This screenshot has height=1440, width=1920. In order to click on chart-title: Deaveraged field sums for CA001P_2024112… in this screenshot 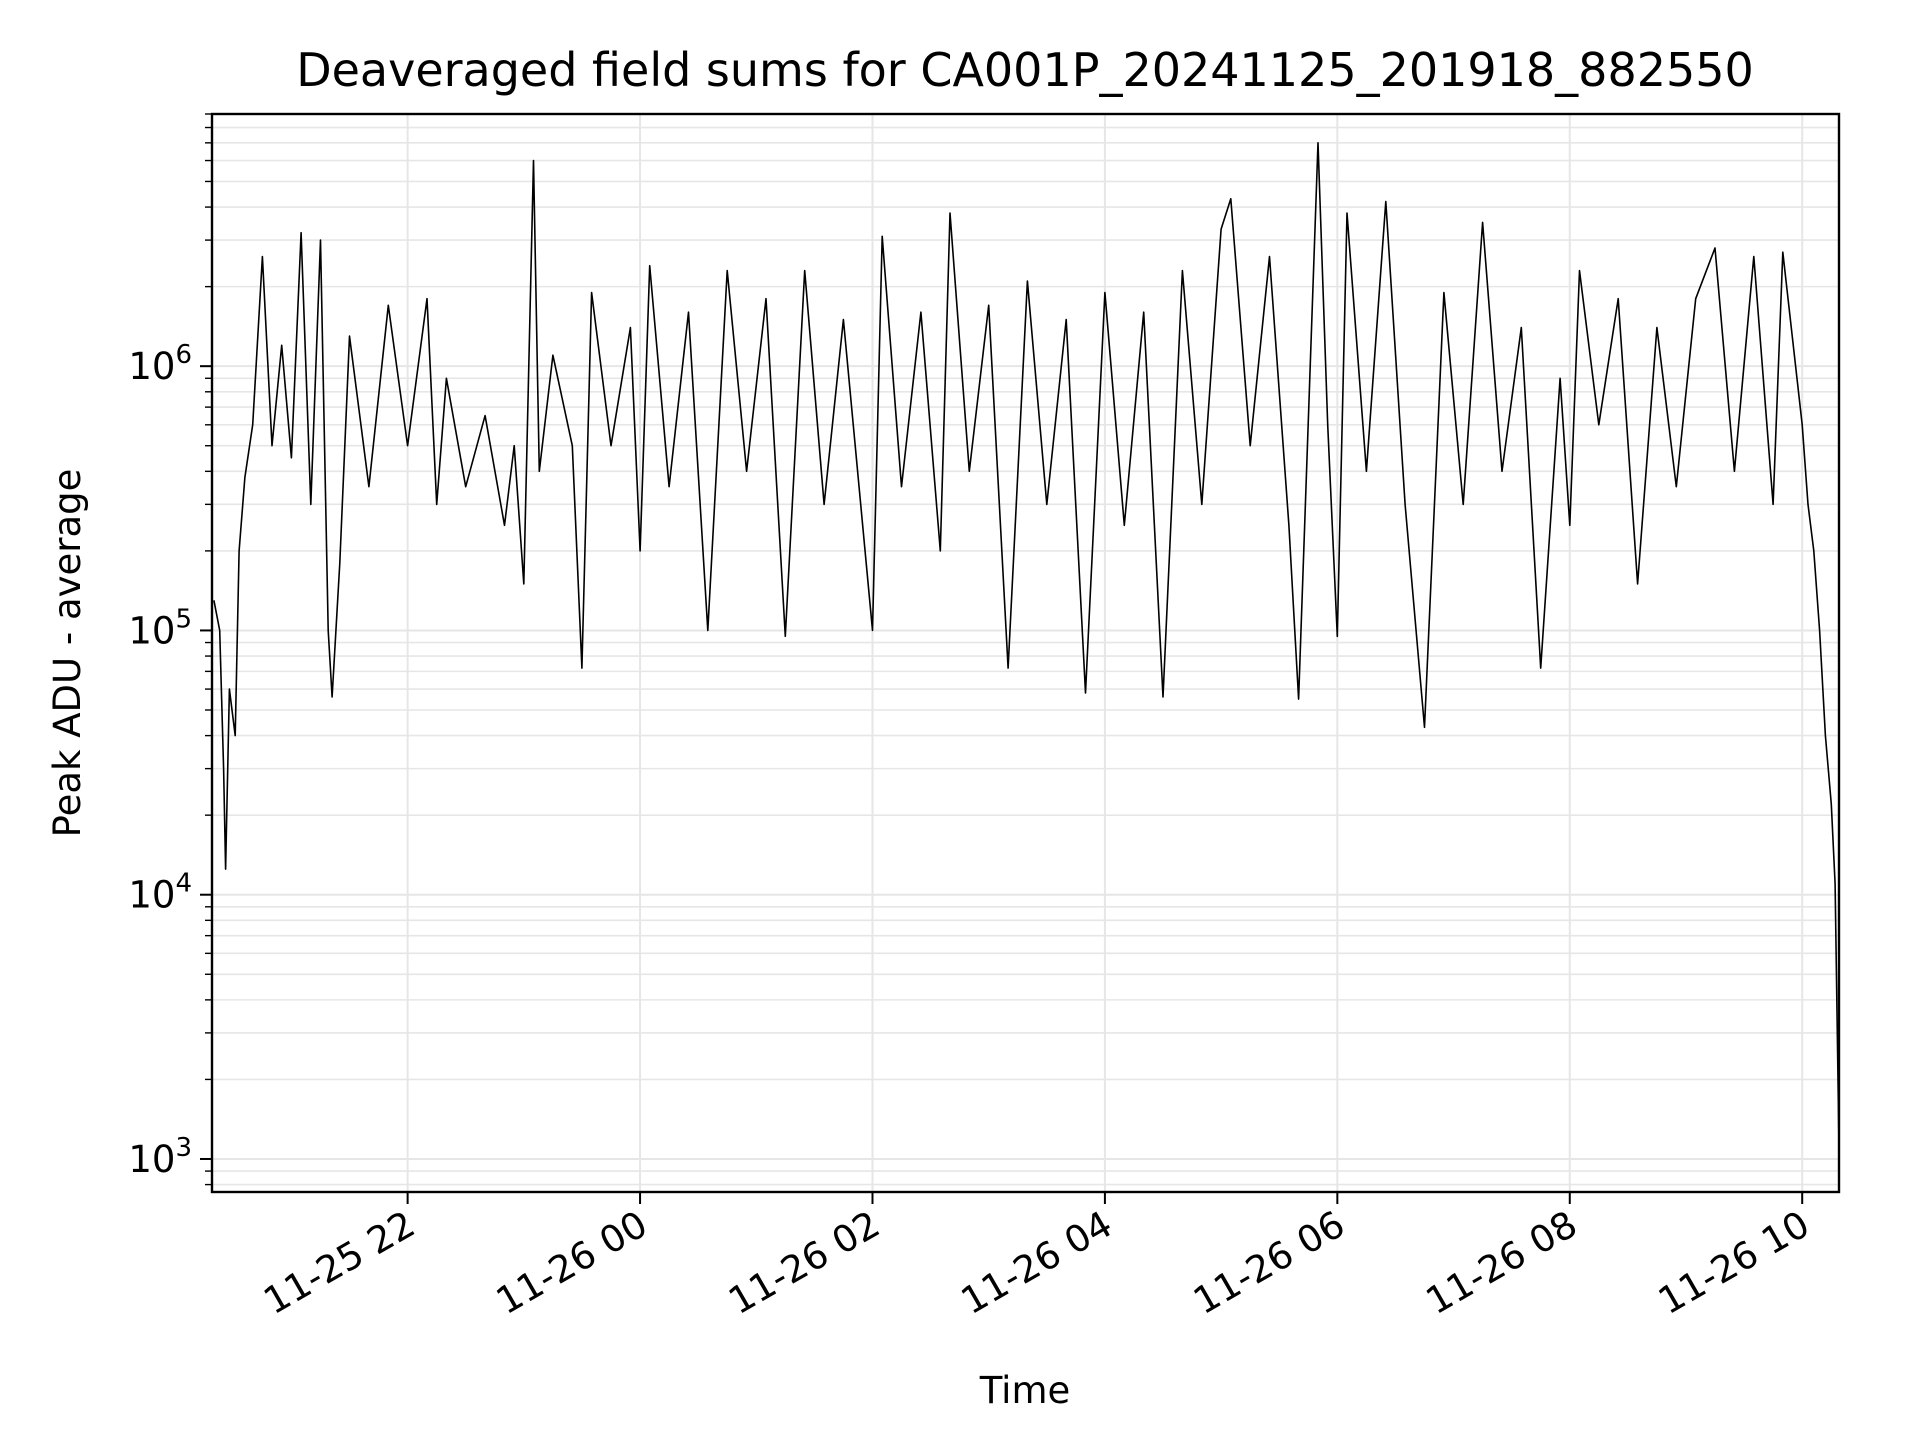, I will do `click(1025, 70)`.